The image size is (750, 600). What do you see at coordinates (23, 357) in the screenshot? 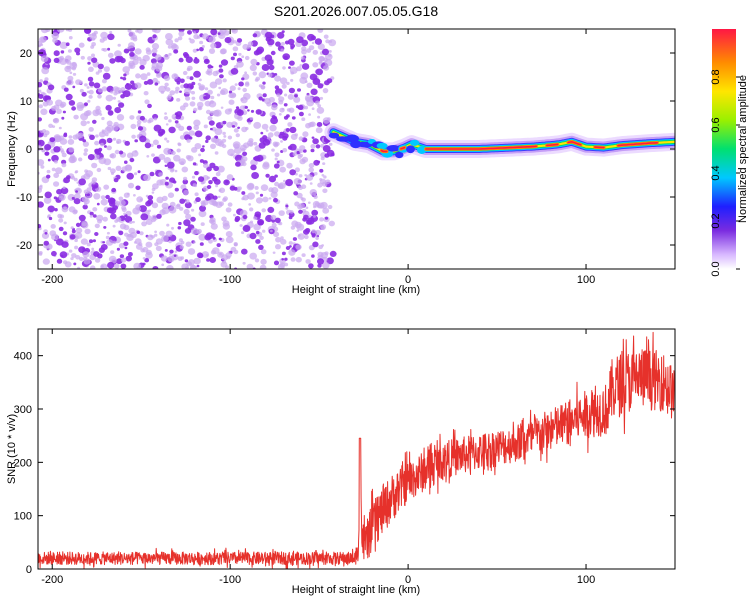
I see `snr-ytick-label: 400` at bounding box center [23, 357].